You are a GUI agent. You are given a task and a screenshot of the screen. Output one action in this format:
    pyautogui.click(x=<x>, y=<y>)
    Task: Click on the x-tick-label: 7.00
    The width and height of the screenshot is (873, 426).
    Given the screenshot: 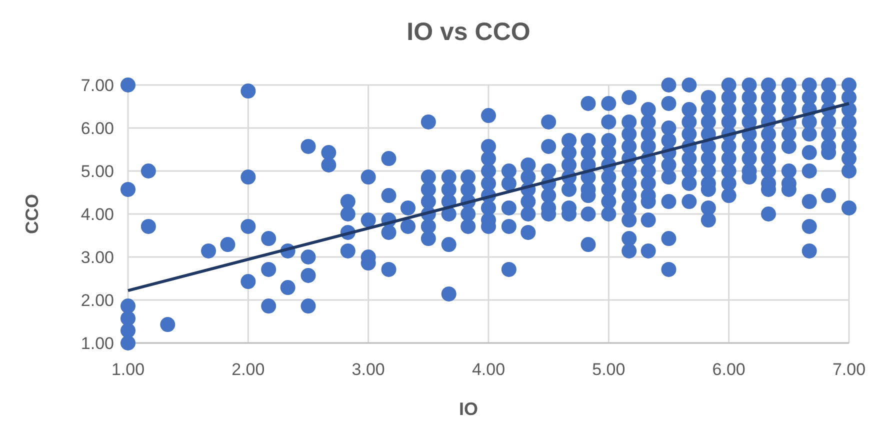 What is the action you would take?
    pyautogui.click(x=849, y=369)
    